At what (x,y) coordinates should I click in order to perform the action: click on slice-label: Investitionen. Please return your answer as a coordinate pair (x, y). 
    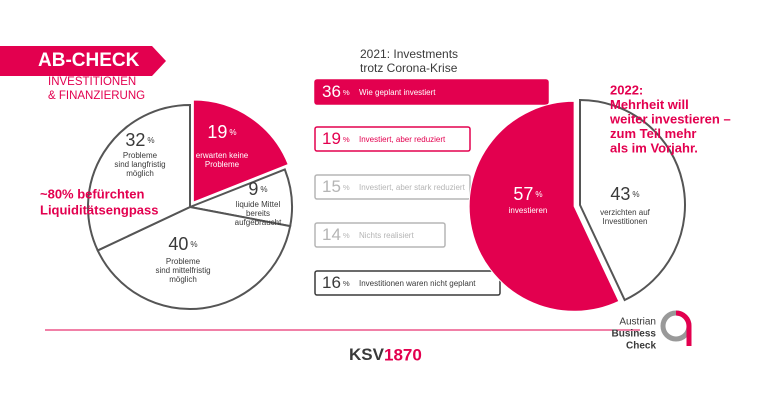
    Looking at the image, I should click on (625, 221).